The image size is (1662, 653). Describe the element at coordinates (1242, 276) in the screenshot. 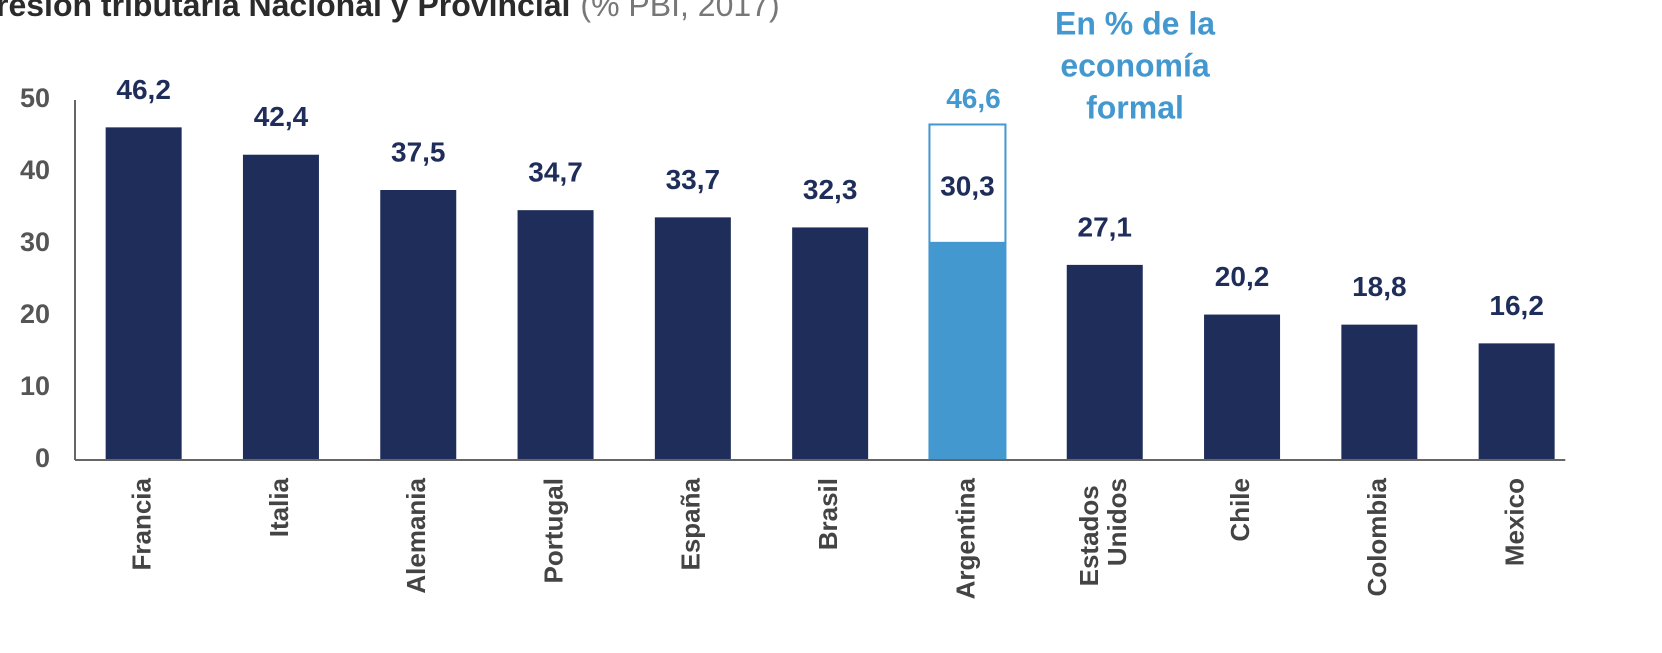

I see `value-label: 20,2` at that location.